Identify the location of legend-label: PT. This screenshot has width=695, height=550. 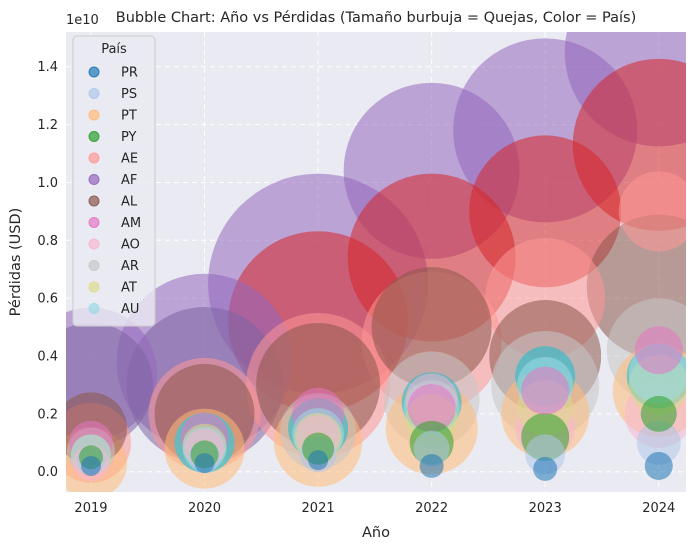
(129, 116).